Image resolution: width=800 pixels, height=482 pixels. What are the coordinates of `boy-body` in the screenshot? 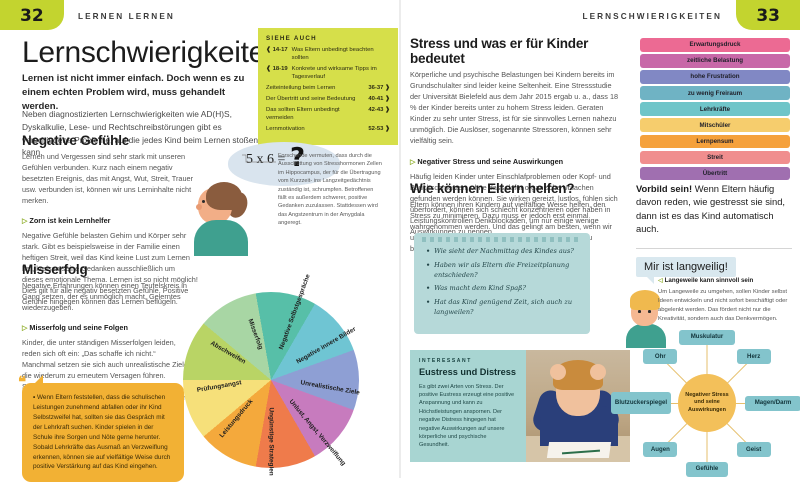 It's located at (646, 336).